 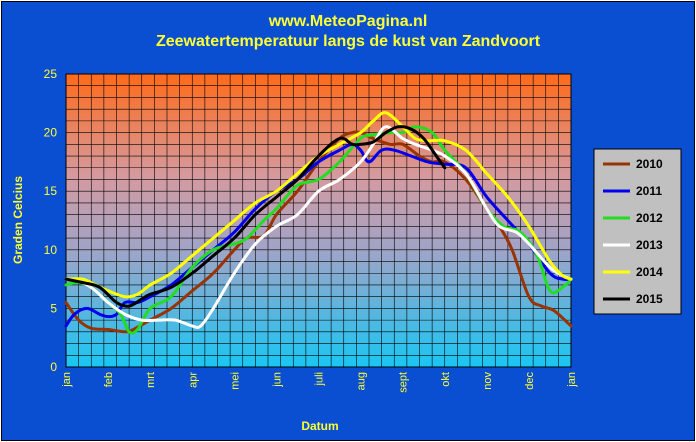 I want to click on y-tick-label: 25, so click(x=51, y=74).